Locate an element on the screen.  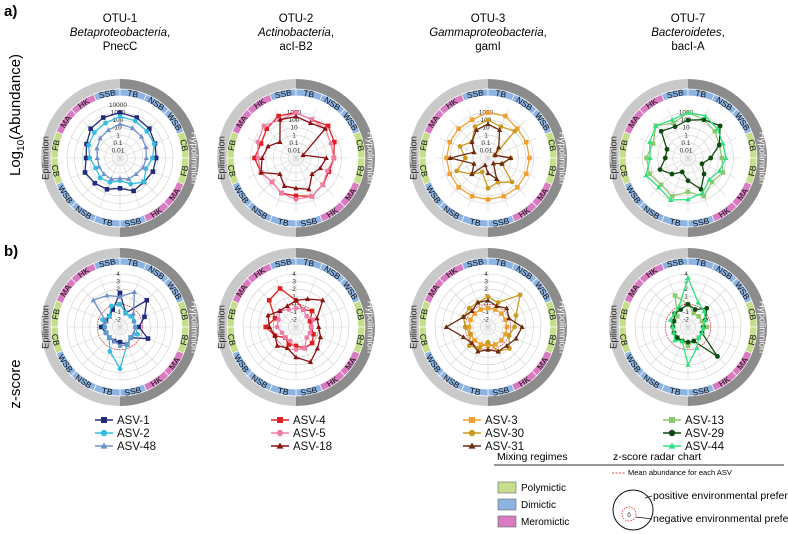
otu-lineage: PnecC is located at coordinates (120, 47).